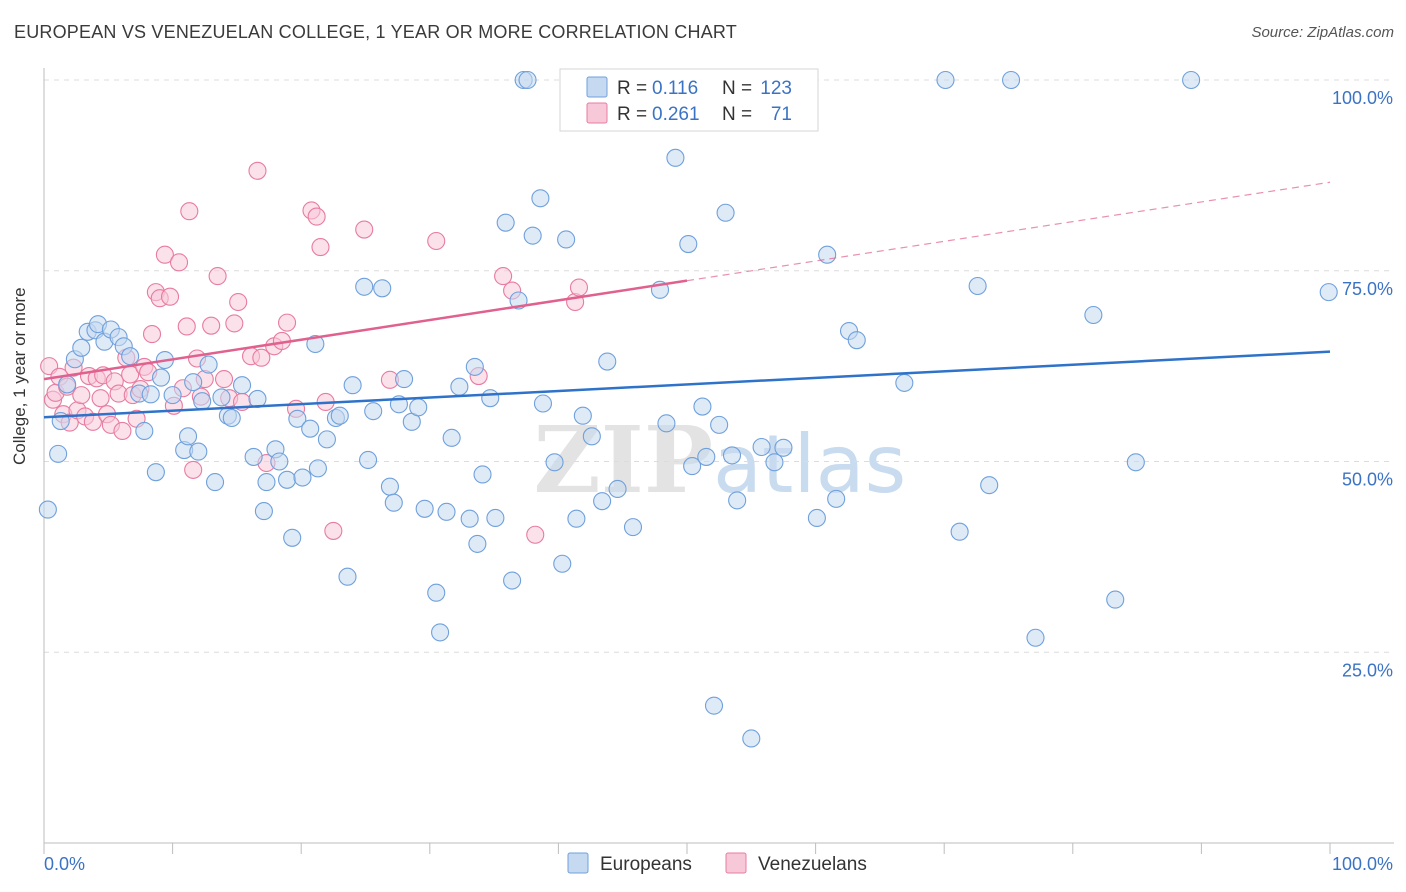  Describe the element at coordinates (676, 114) in the screenshot. I see `legend-r-value: 0.261` at that location.